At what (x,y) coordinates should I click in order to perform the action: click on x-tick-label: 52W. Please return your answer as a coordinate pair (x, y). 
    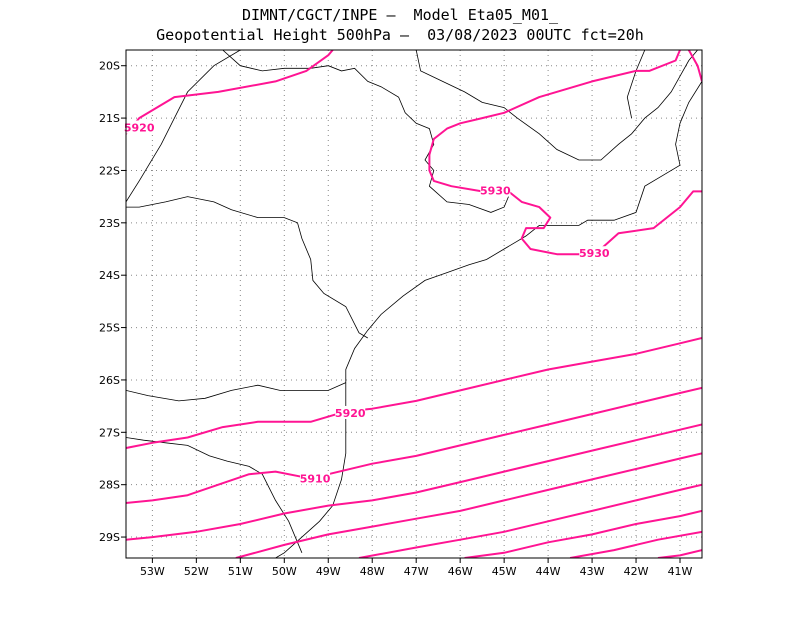
    Looking at the image, I should click on (196, 571).